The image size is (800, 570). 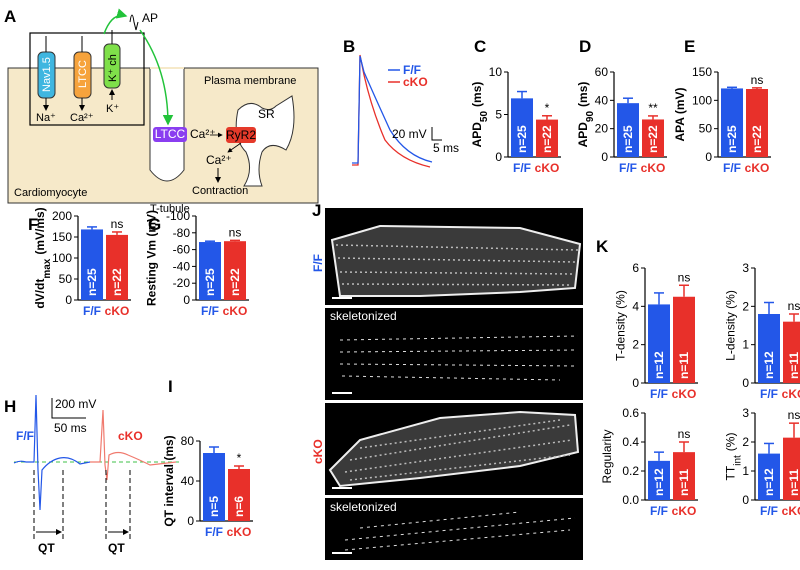 I want to click on ion-label: Na⁺, so click(x=46, y=118).